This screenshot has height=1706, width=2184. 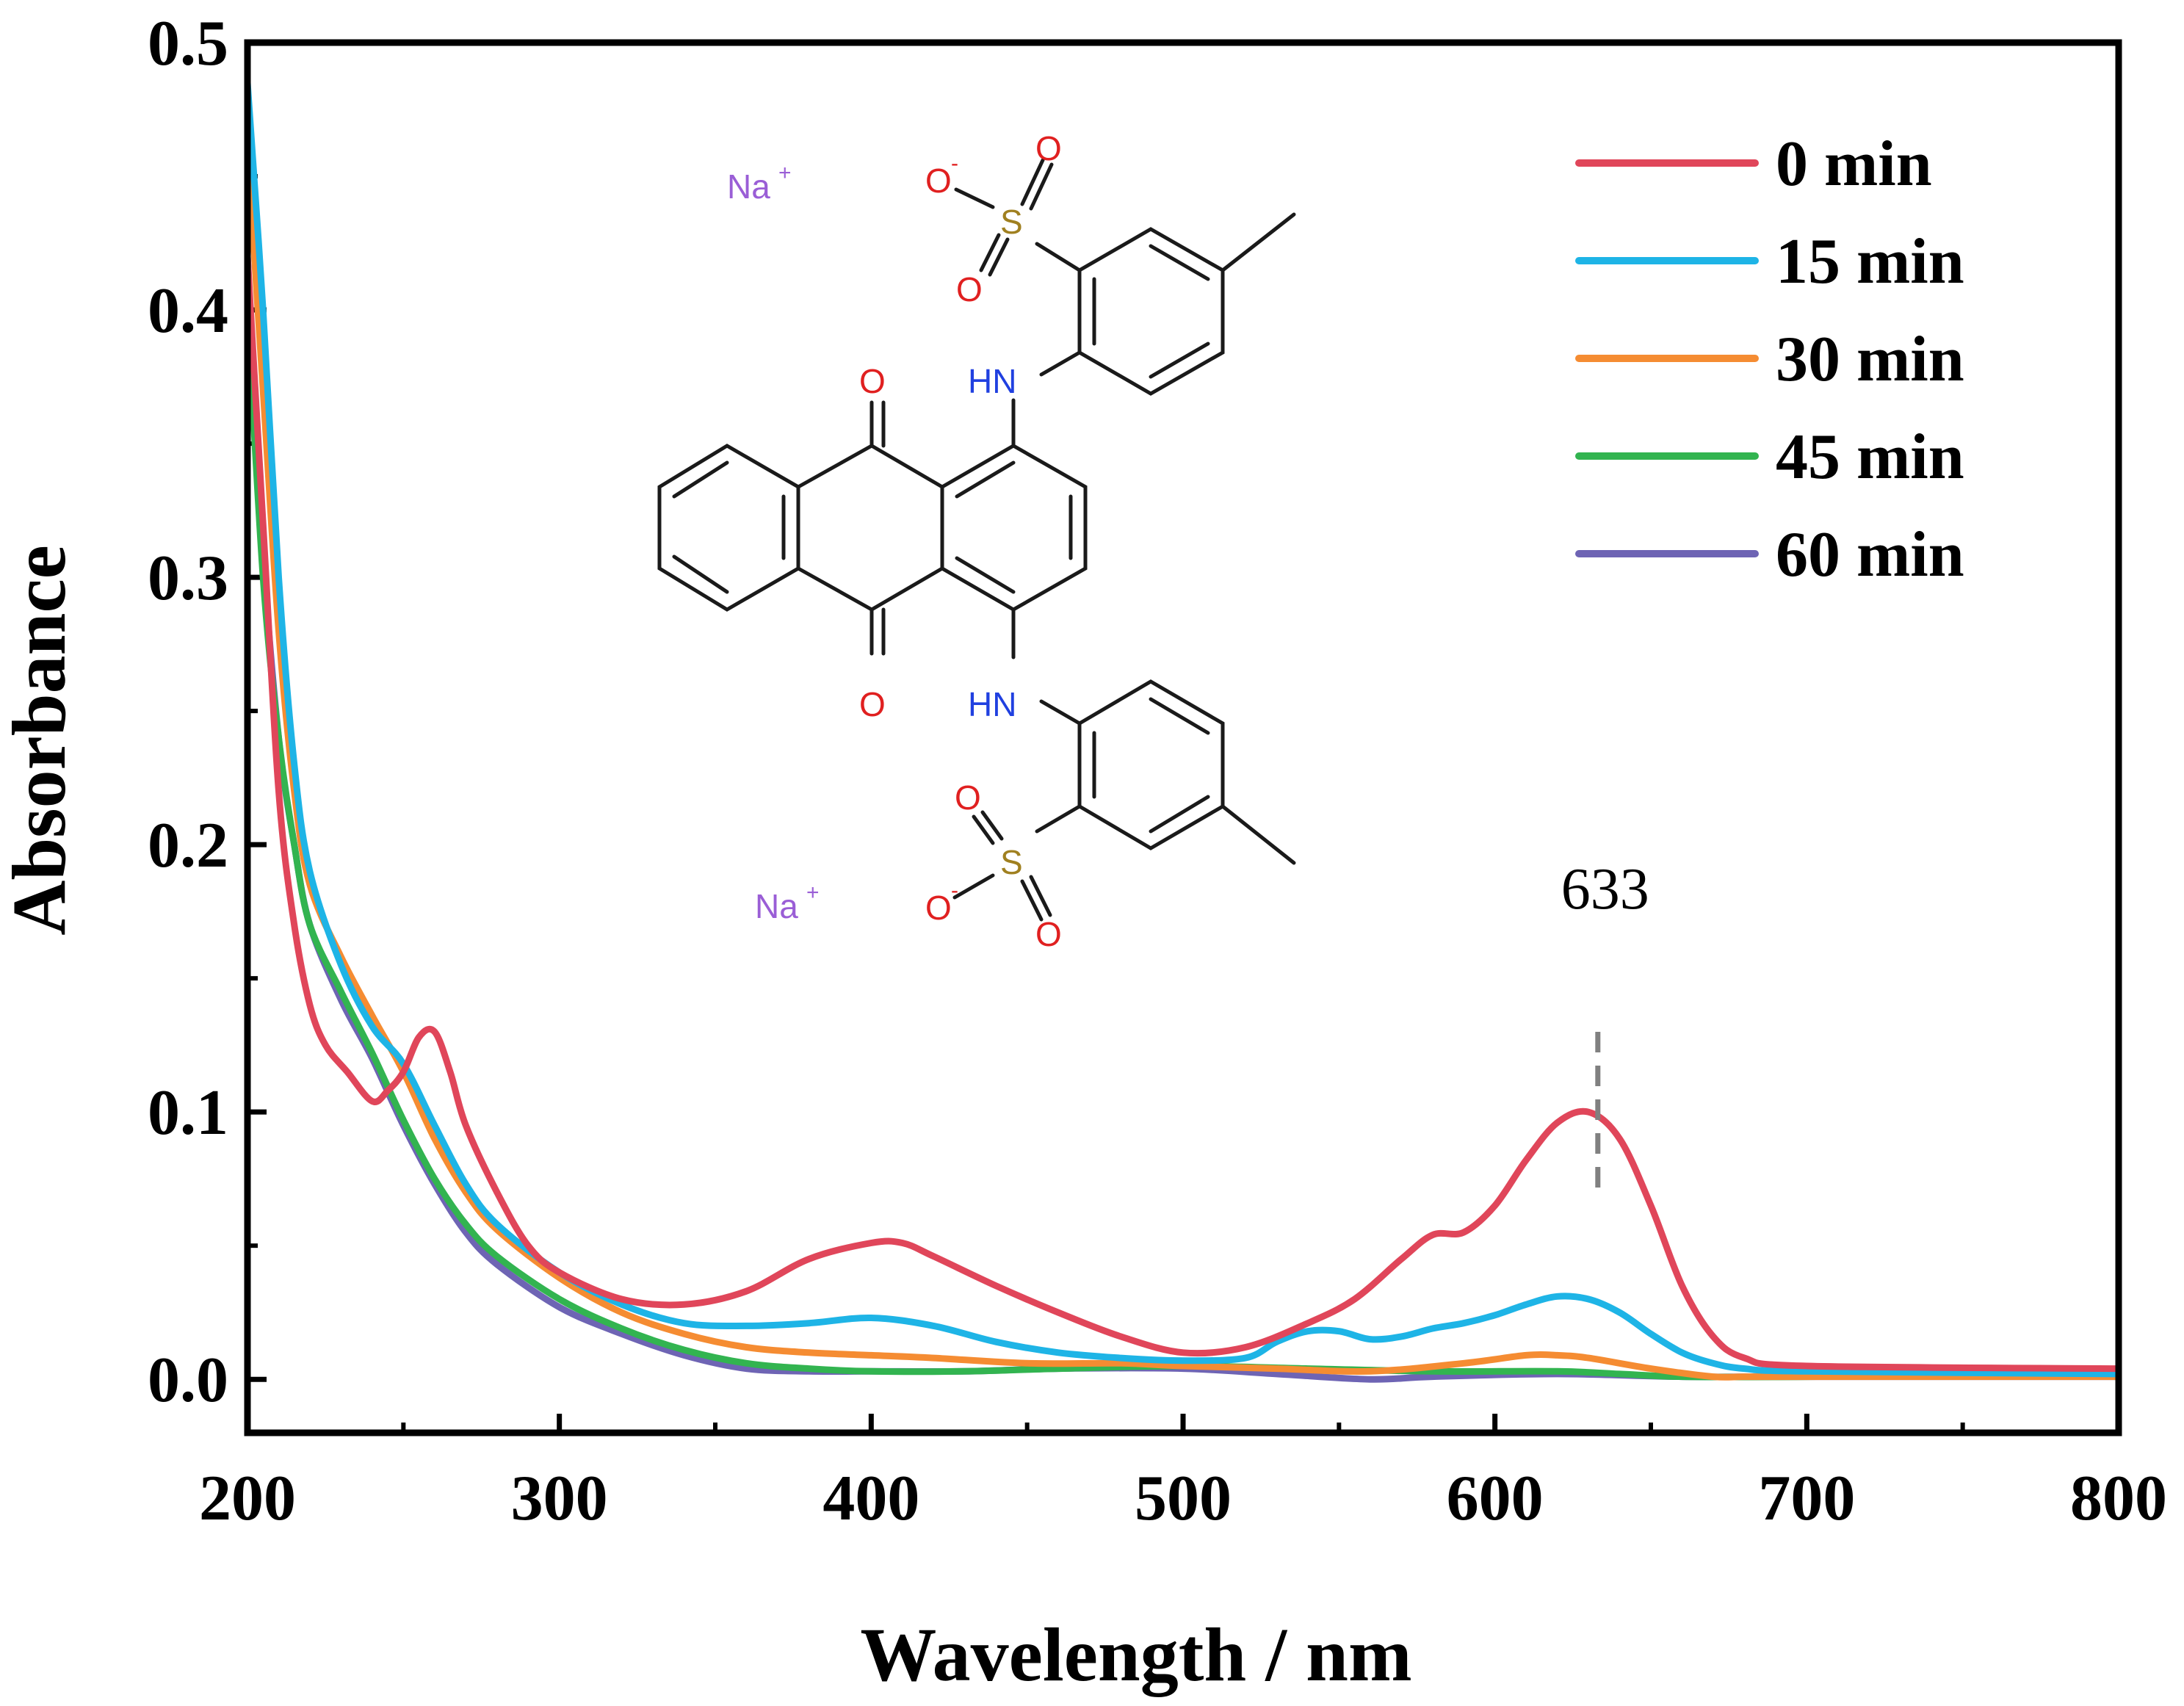 What do you see at coordinates (188, 43) in the screenshot?
I see `y-tick-label: 0.5` at bounding box center [188, 43].